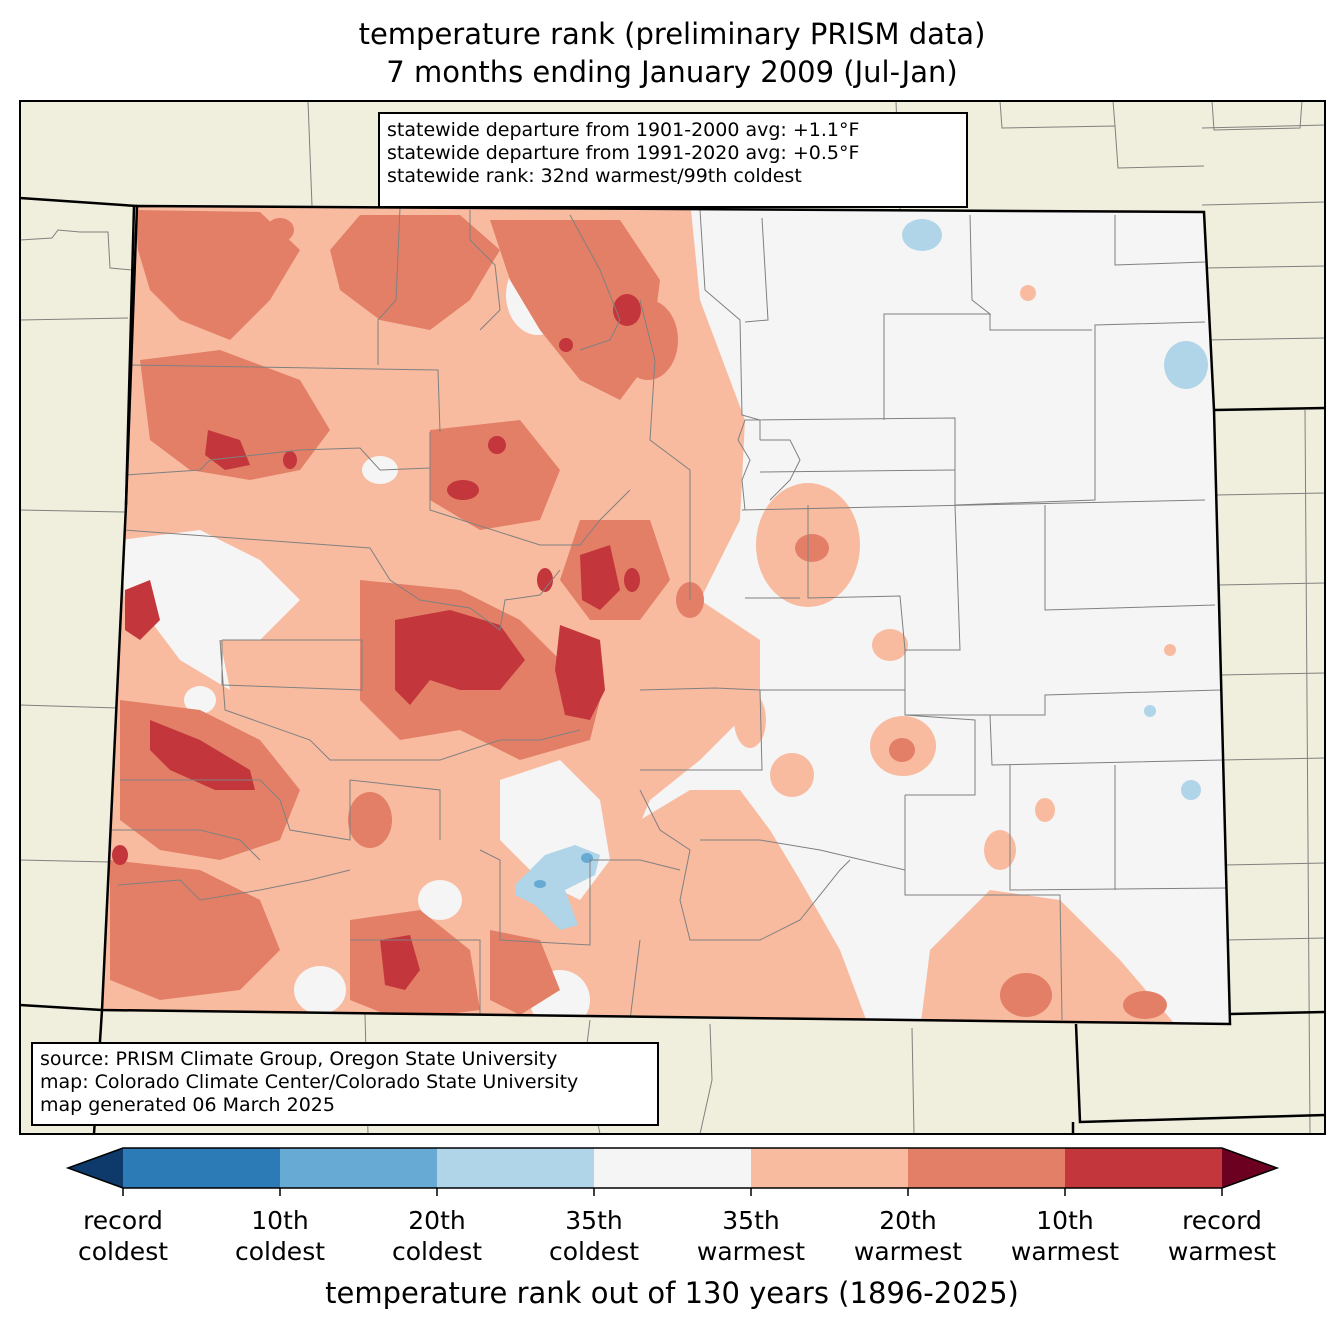  What do you see at coordinates (123, 1236) in the screenshot?
I see `colorbar-tick-label: record coldest` at bounding box center [123, 1236].